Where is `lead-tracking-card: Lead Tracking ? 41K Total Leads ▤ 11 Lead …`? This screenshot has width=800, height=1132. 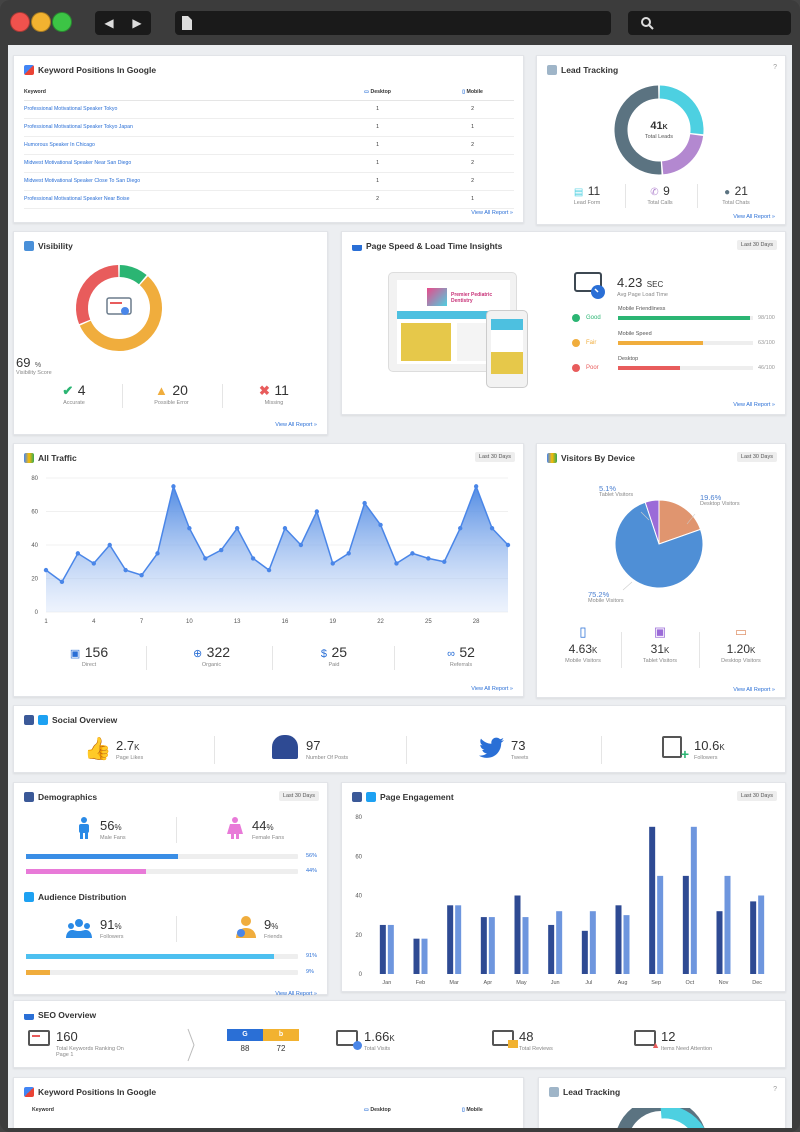 lead-tracking-card: Lead Tracking ? 41K Total Leads ▤ 11 Lead … is located at coordinates (661, 140).